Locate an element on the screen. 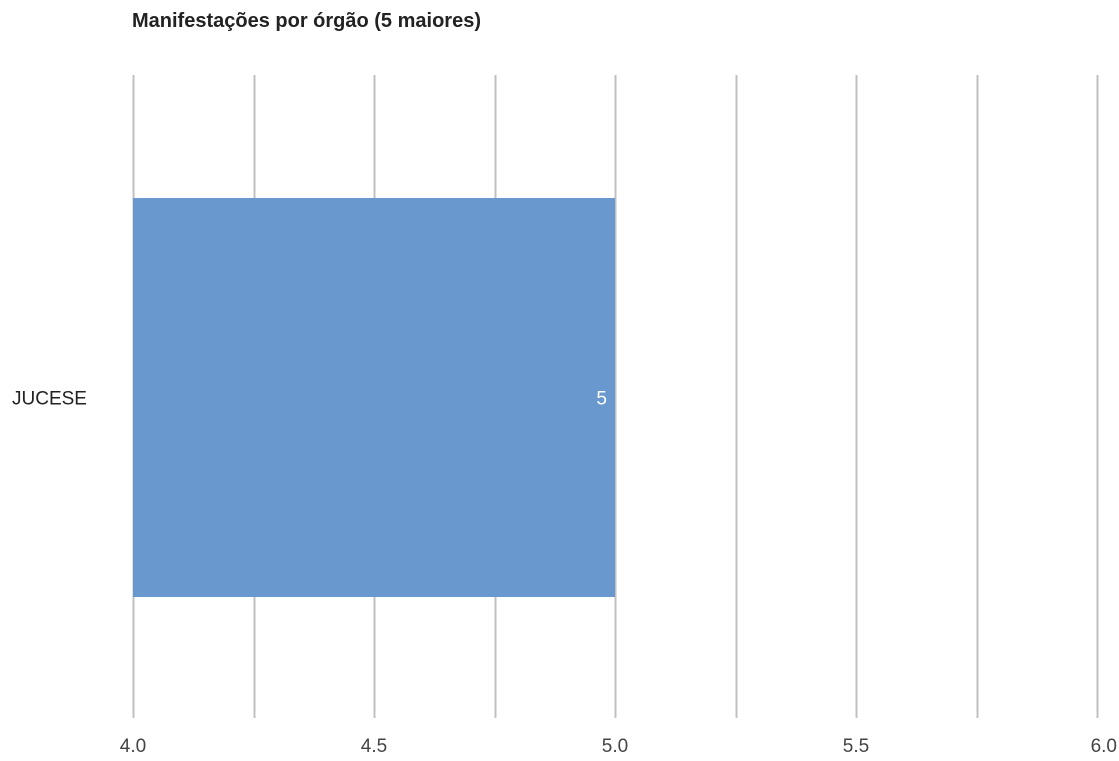 The width and height of the screenshot is (1119, 761). x-tick-label-4-5: 4.5 is located at coordinates (374, 746).